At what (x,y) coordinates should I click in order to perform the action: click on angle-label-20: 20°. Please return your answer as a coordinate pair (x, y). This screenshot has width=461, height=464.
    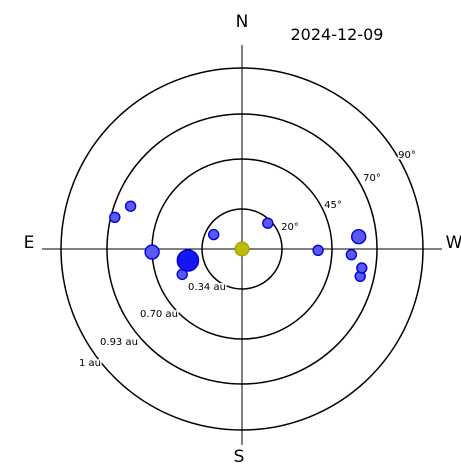
    Looking at the image, I should click on (290, 227).